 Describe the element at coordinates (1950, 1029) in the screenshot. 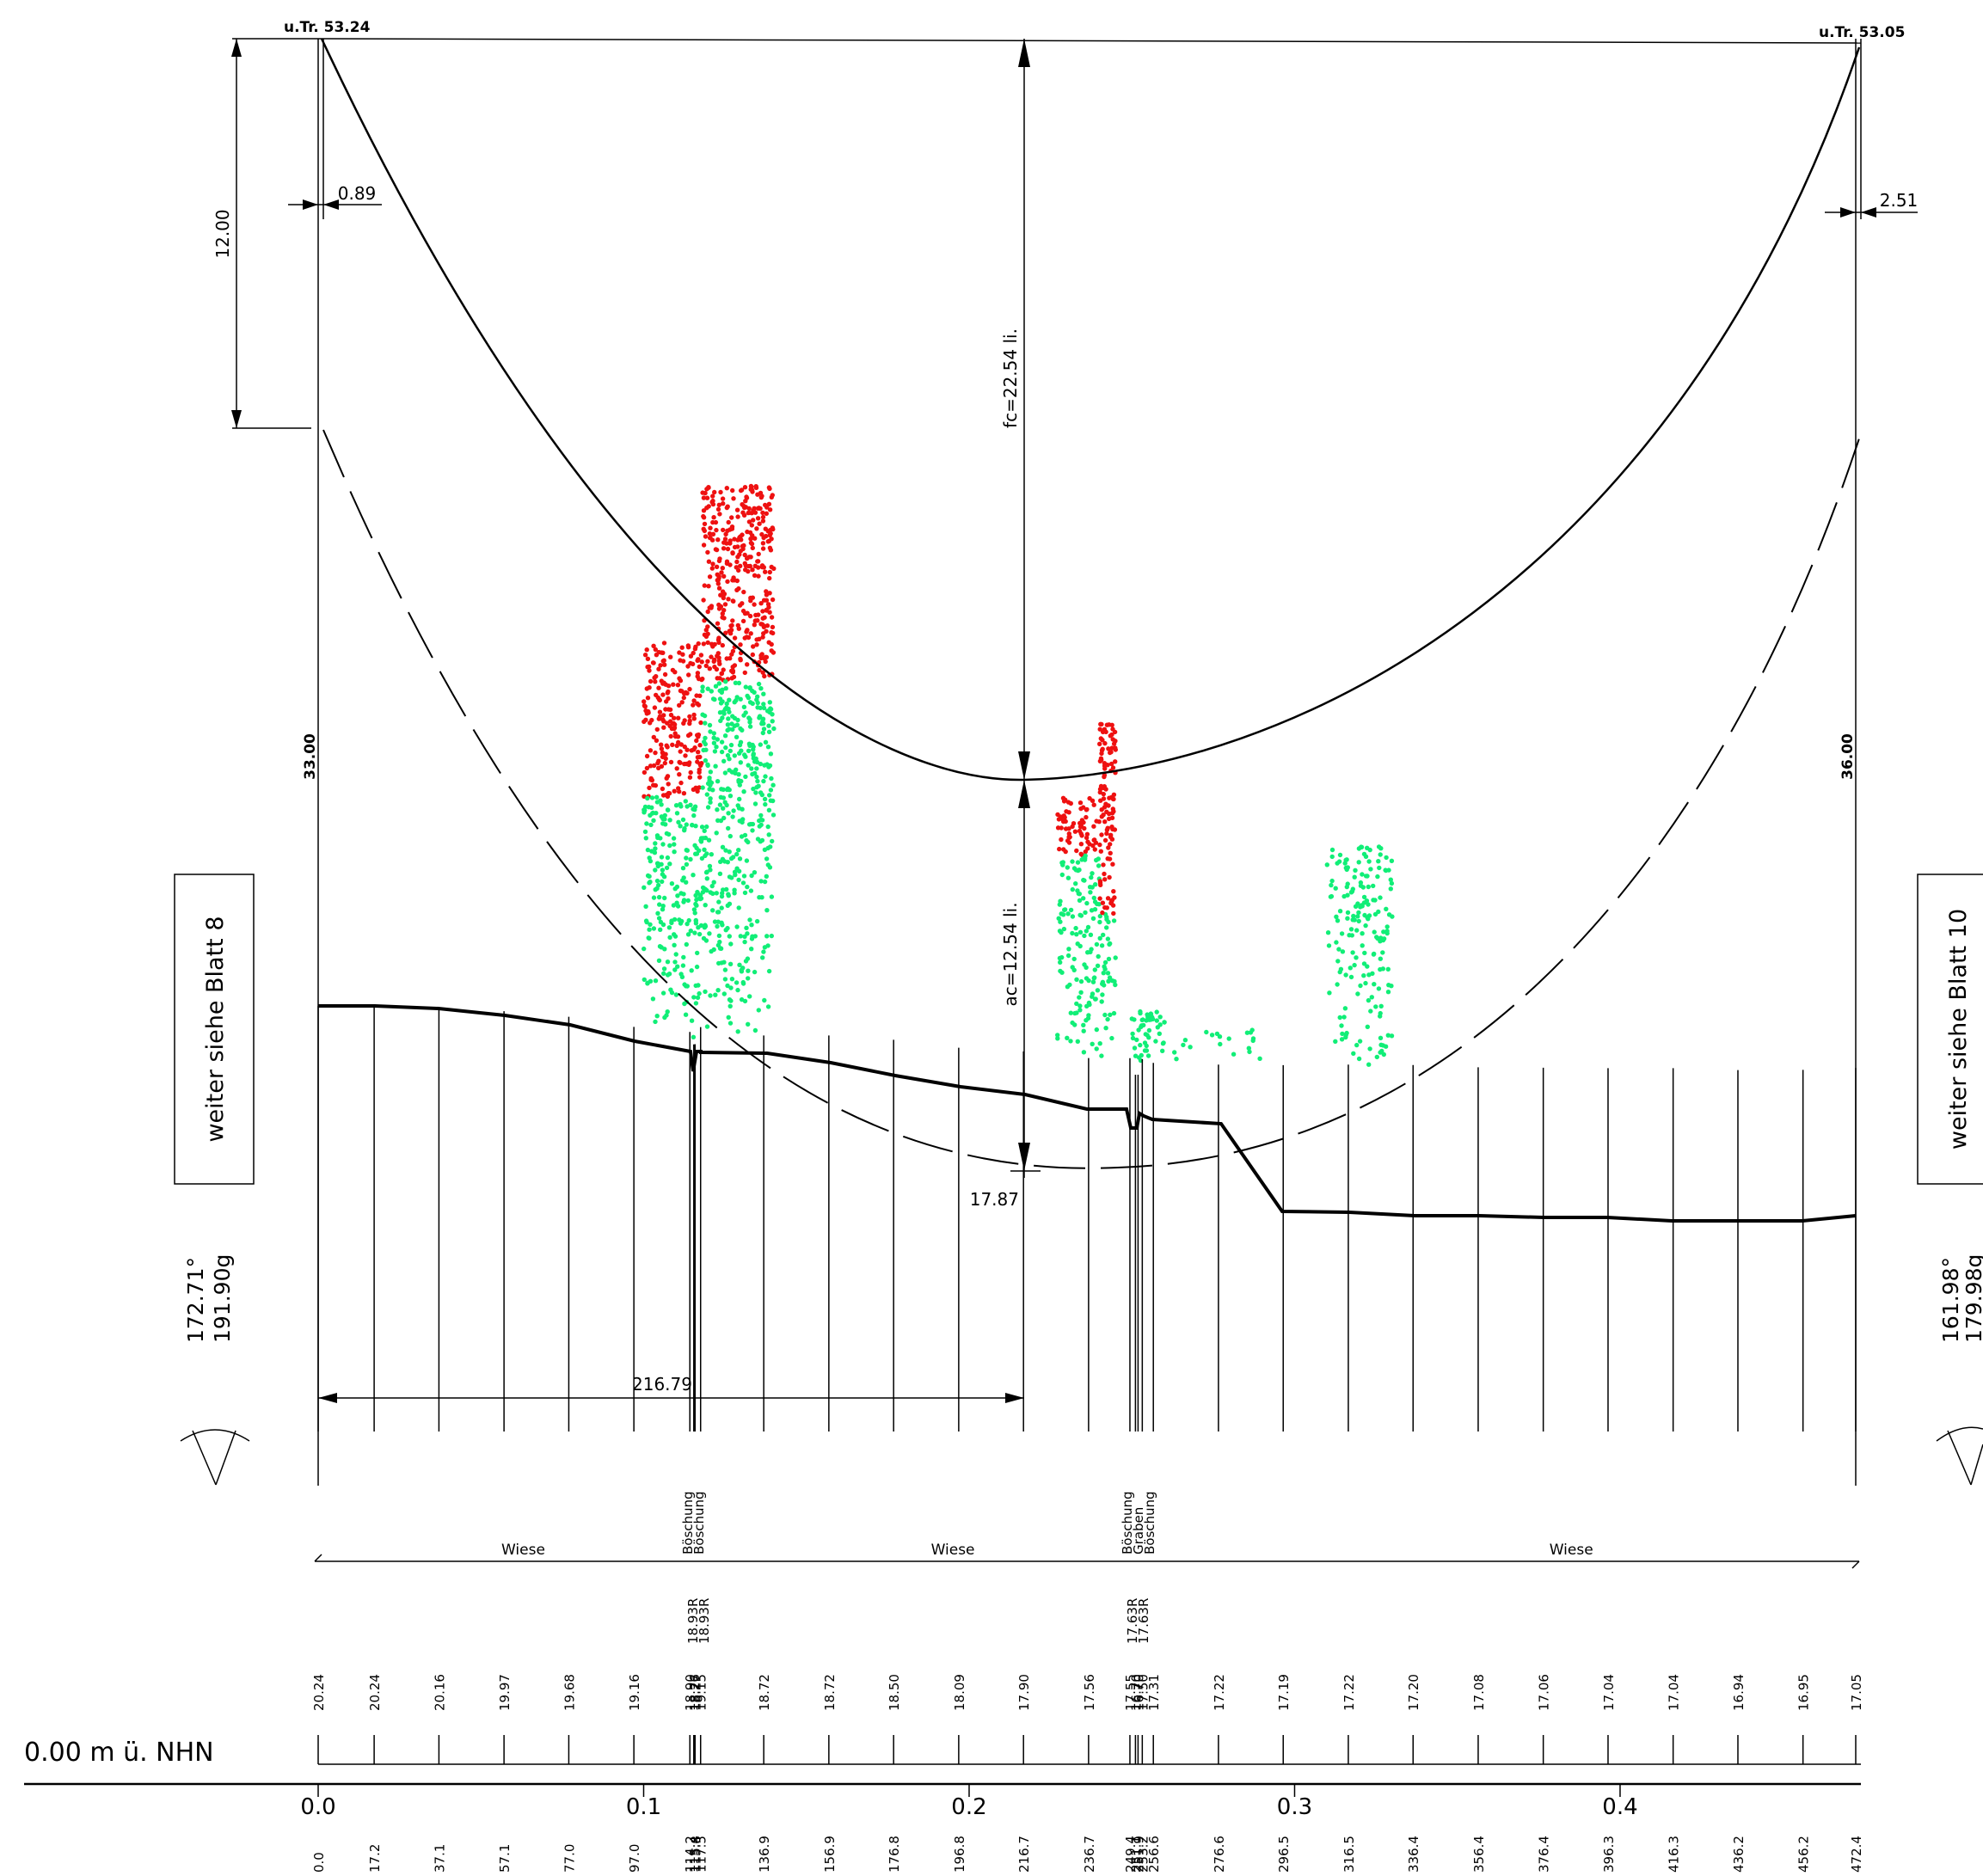

I see `continuation-right-box: weiter siehe Blatt 10` at that location.